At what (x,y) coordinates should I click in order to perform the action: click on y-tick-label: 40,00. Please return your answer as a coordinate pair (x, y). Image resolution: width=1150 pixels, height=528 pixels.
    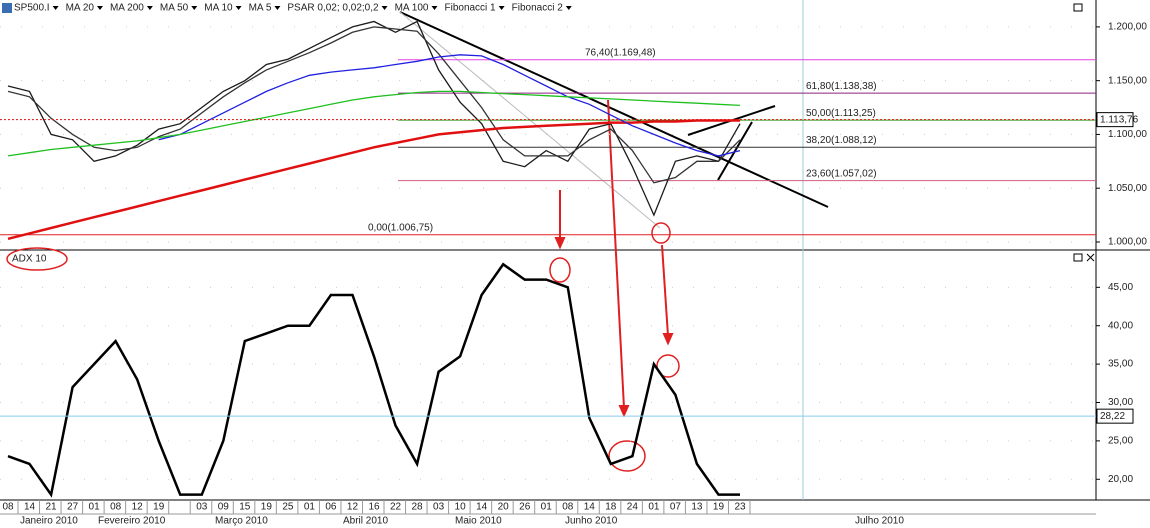
    Looking at the image, I should click on (1120, 325).